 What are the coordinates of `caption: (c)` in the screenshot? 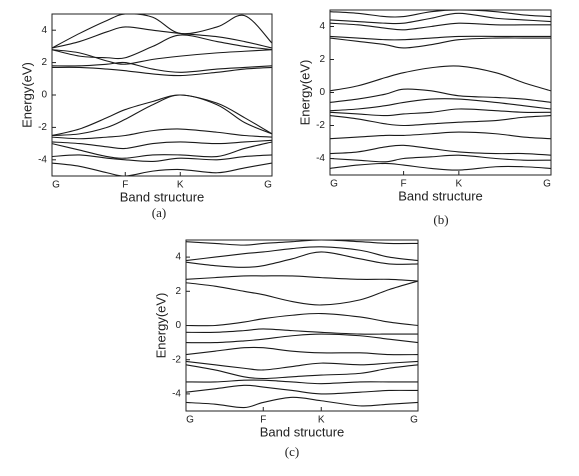 It's located at (292, 451).